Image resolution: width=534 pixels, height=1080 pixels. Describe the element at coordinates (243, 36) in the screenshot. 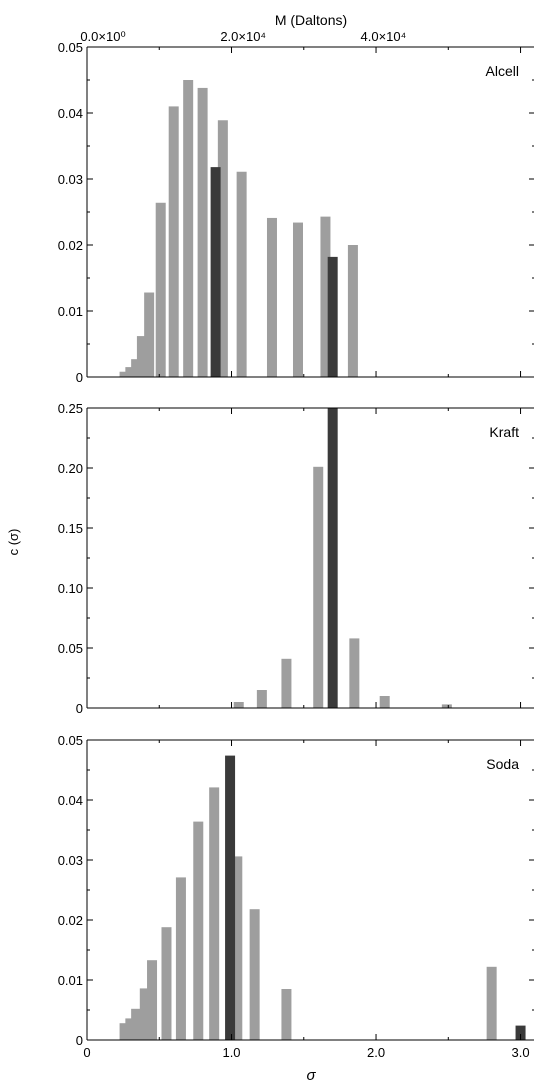

I see `top-tick-label: 2.0×10⁴` at that location.